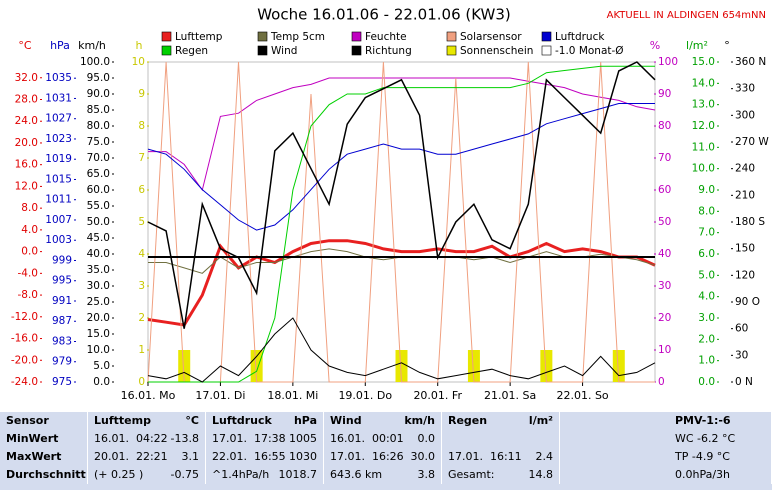  I want to click on table-cell: ^1.4hPa/h 1018.7, so click(265, 475).